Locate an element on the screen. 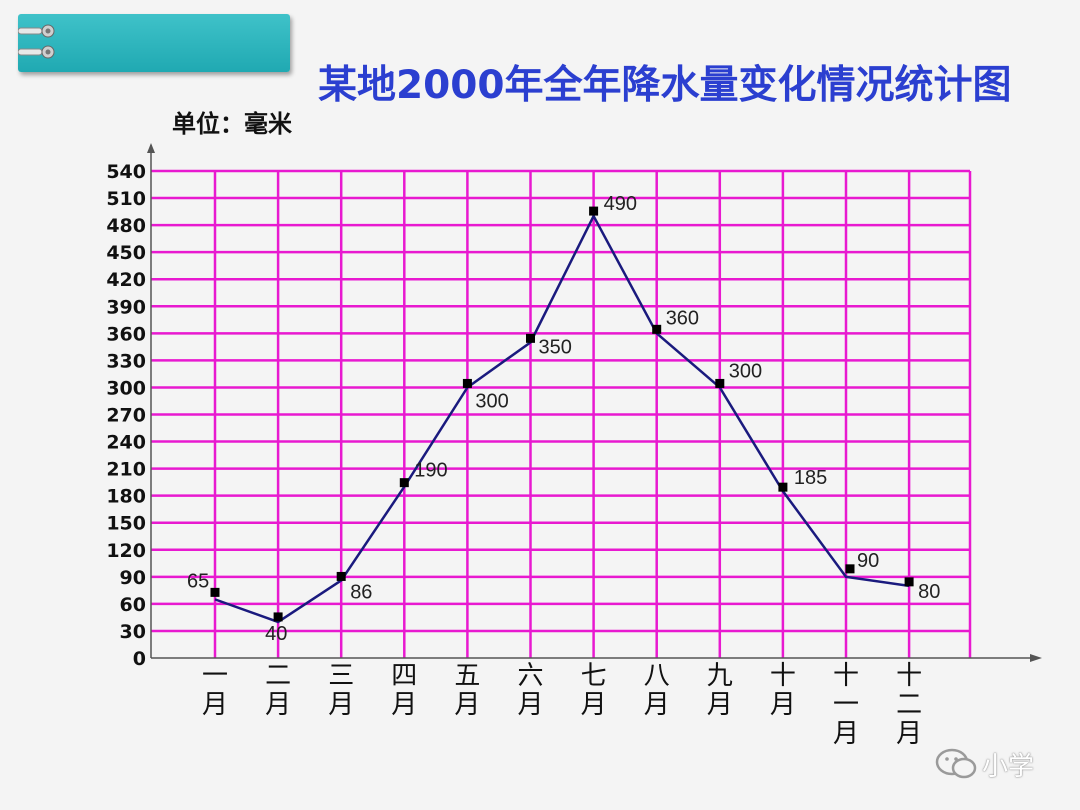 The width and height of the screenshot is (1080, 810). x-tick-label: 四 is located at coordinates (404, 676).